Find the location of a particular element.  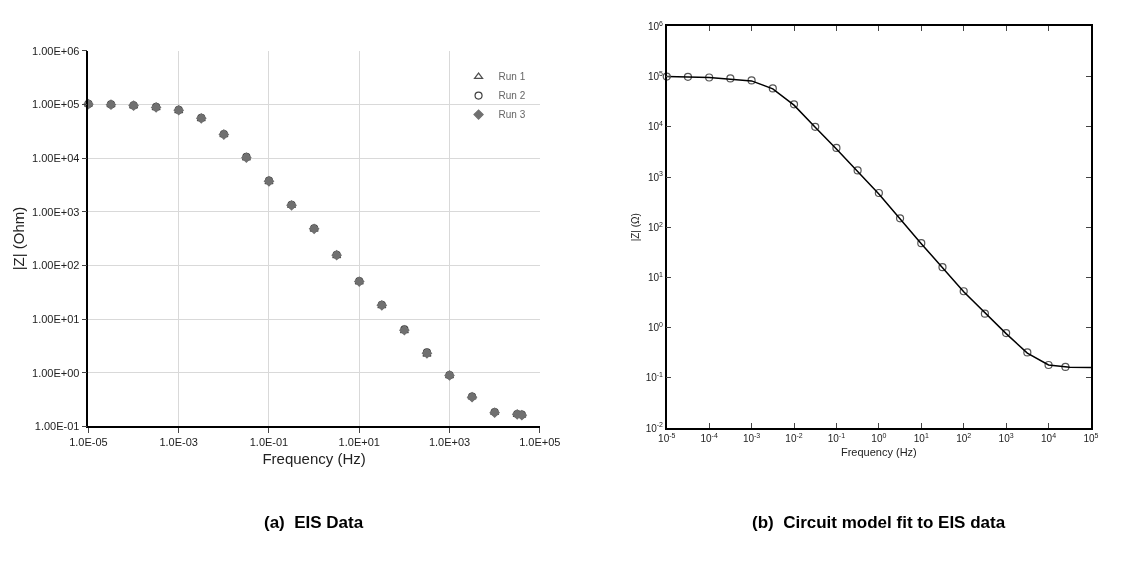

y-tick-label: 1.00E+00 is located at coordinates (56, 372).